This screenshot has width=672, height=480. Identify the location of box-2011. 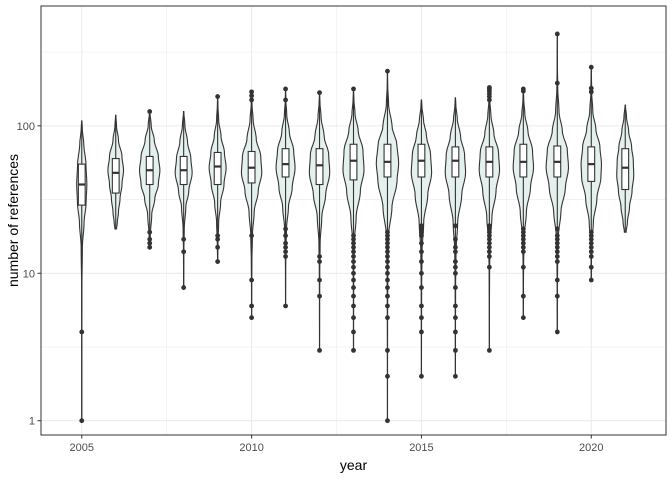
(285, 163).